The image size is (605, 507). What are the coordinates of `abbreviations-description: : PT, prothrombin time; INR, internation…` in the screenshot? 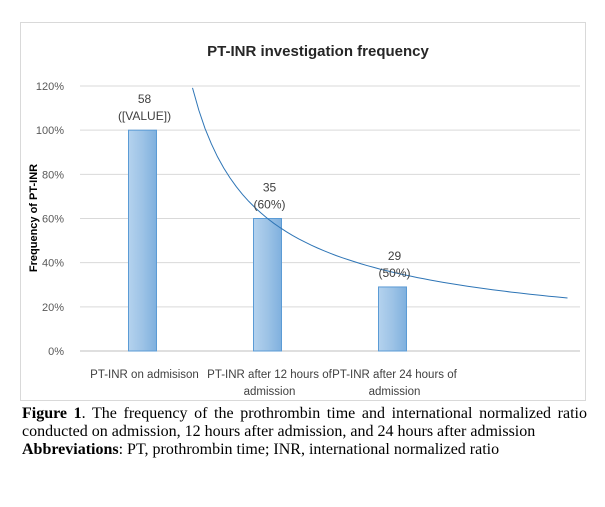 It's located at (309, 449).